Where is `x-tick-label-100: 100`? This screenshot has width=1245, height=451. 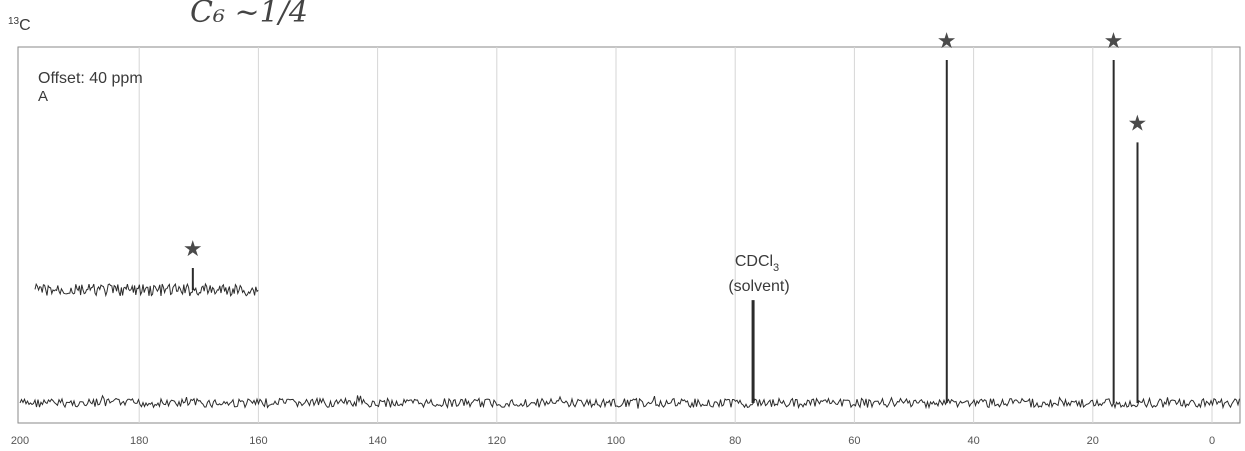 x-tick-label-100: 100 is located at coordinates (616, 441).